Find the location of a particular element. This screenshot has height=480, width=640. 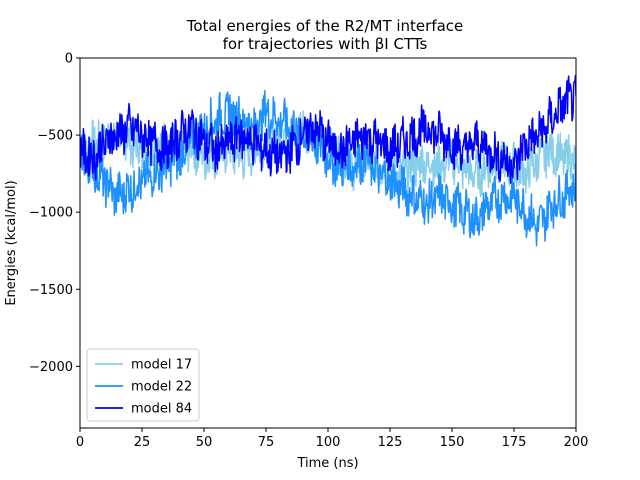

x-tick-label: 50 is located at coordinates (204, 442).